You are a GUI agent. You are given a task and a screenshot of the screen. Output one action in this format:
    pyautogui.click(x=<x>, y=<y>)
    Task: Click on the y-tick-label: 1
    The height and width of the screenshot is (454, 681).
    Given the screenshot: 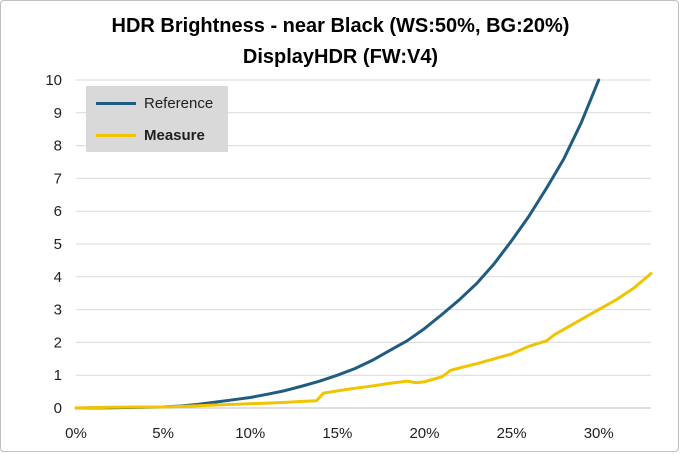 What is the action you would take?
    pyautogui.click(x=58, y=375)
    